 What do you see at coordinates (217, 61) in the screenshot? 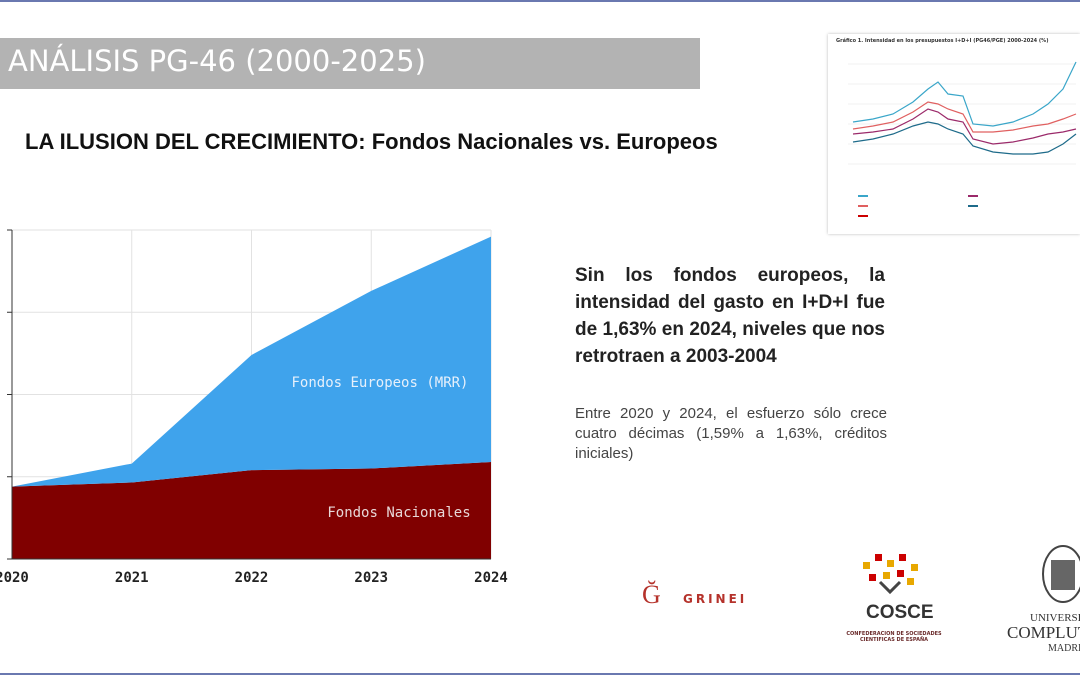
I see `slide-title: ANÁLISIS PG-46 (2000-2025)` at bounding box center [217, 61].